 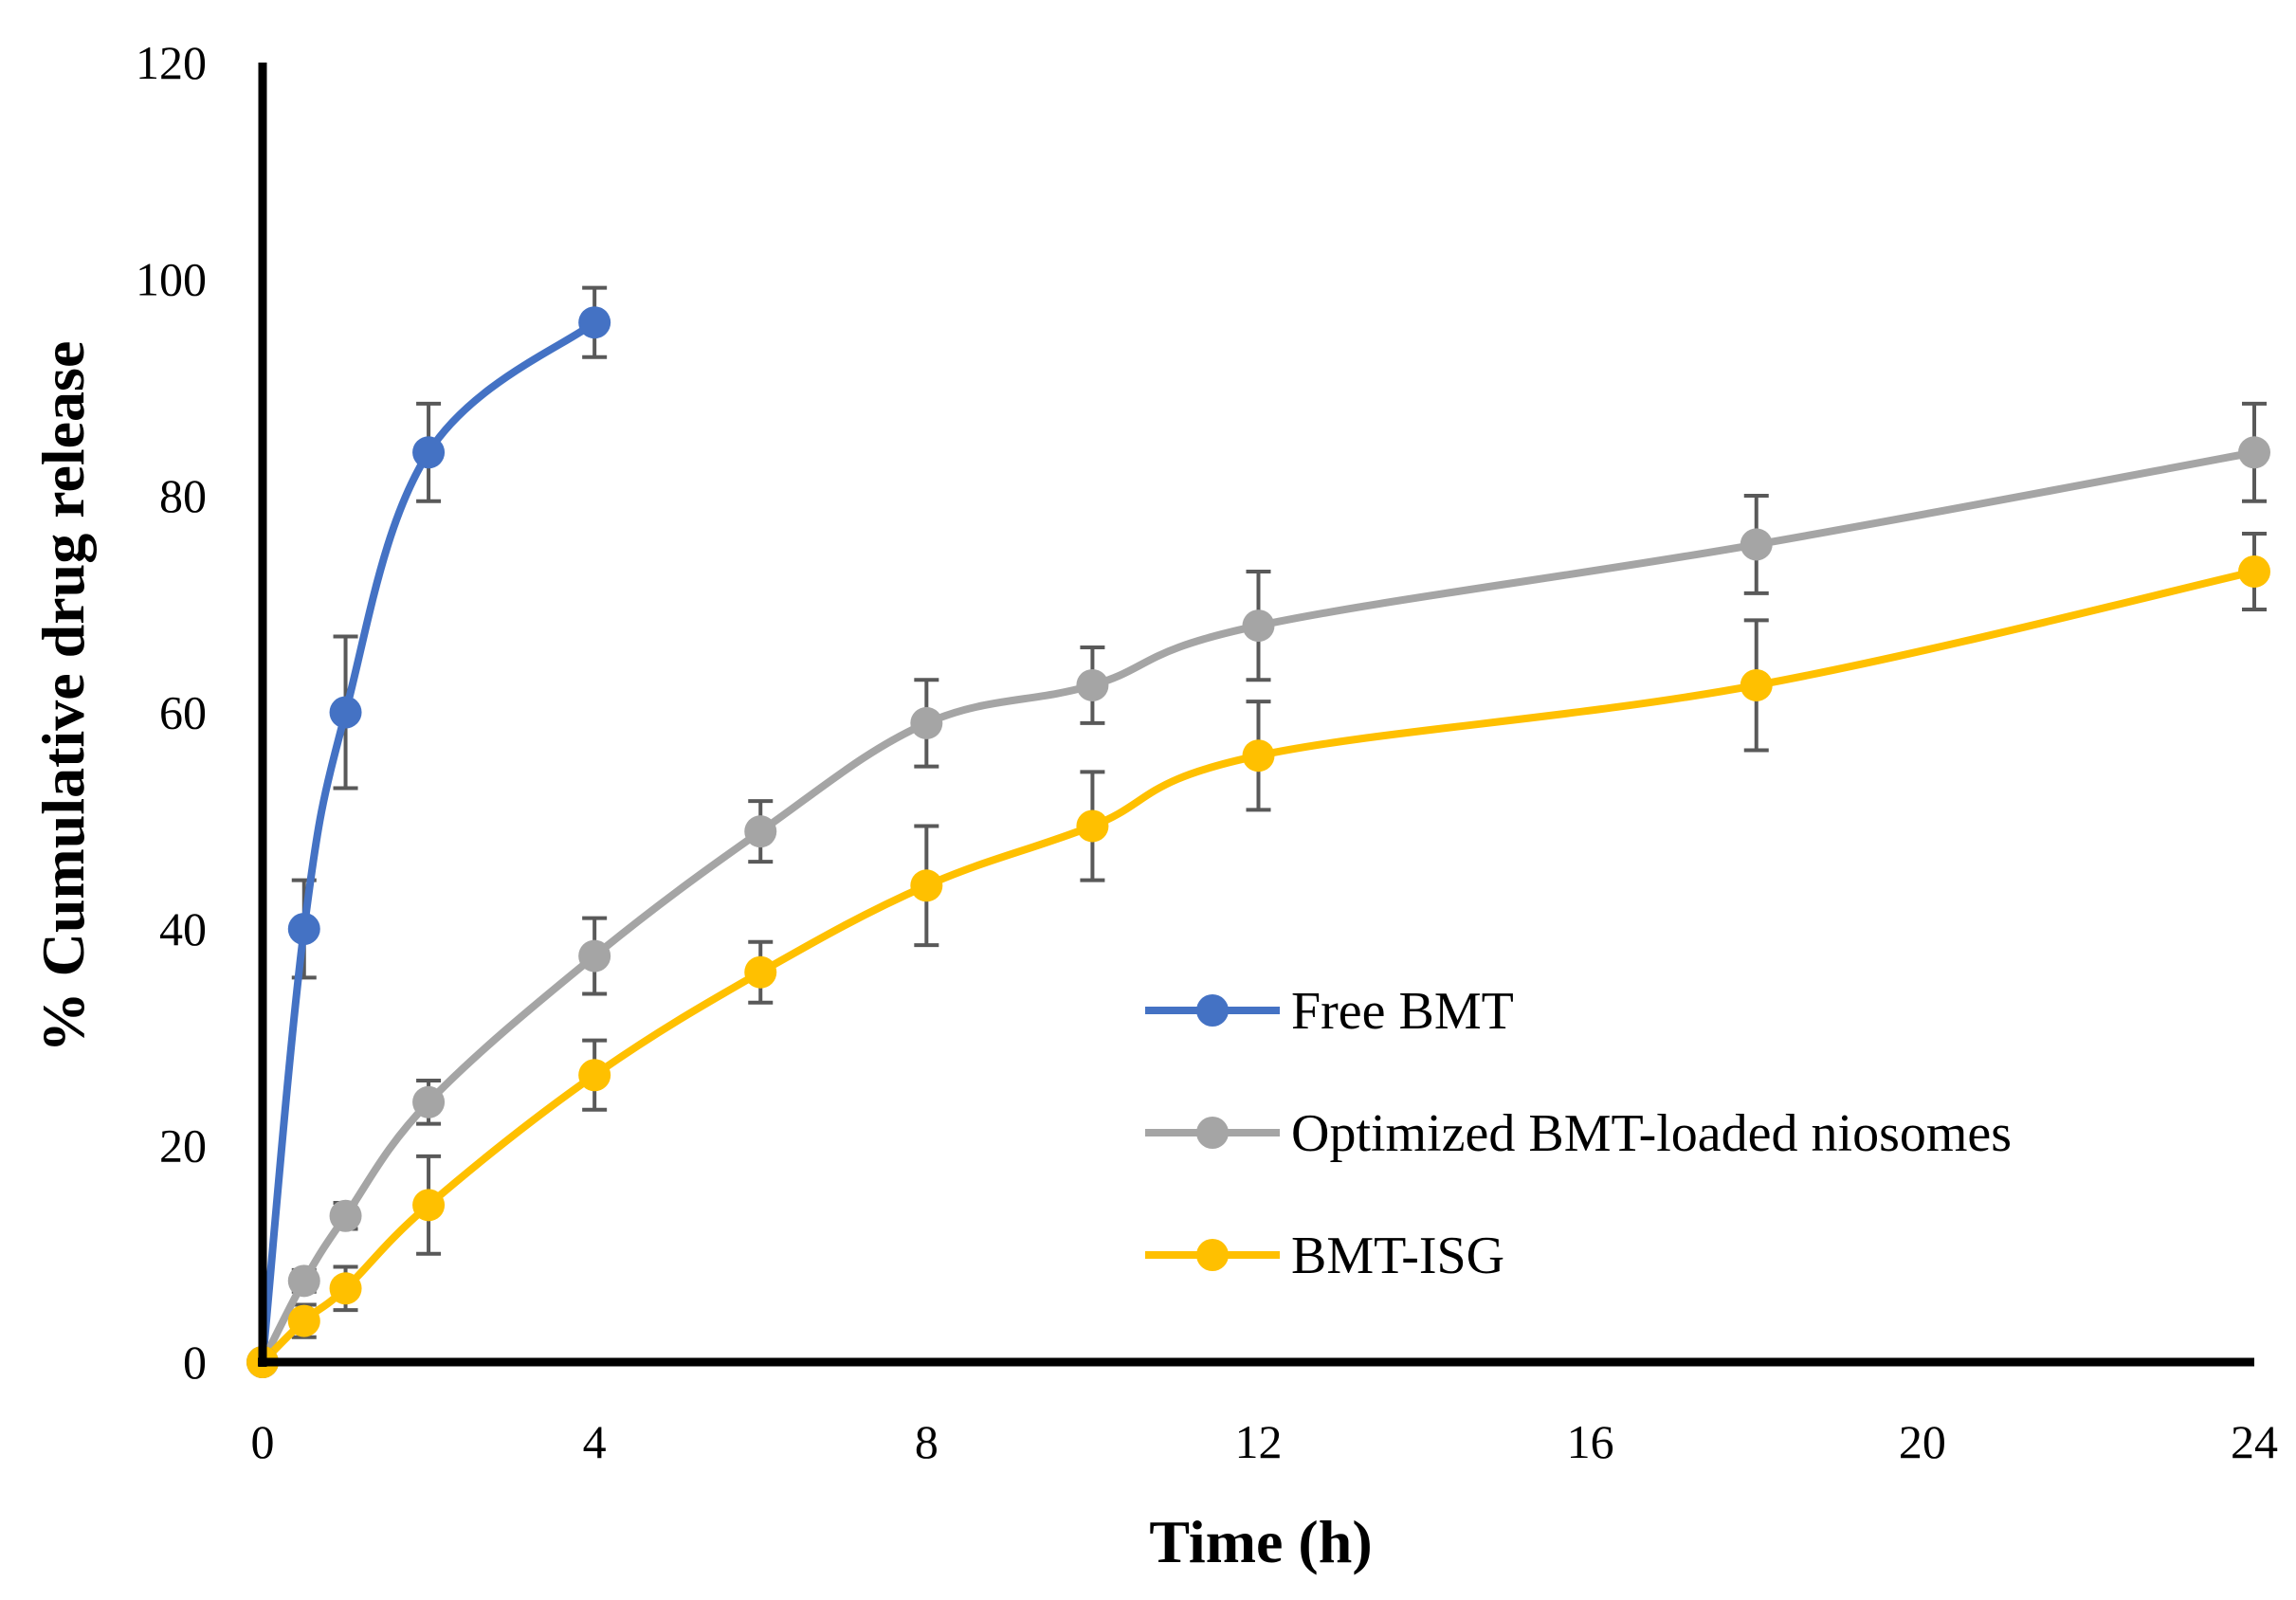 I want to click on legend-item: BMT-ISG, so click(x=1325, y=1256).